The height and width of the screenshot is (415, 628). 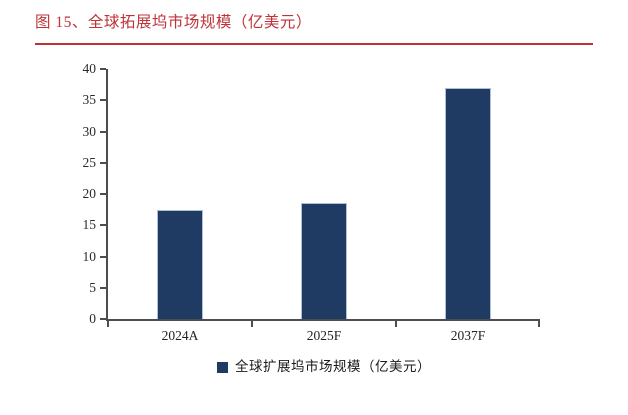 I want to click on x-axis-category-label: 2024A, so click(x=180, y=335).